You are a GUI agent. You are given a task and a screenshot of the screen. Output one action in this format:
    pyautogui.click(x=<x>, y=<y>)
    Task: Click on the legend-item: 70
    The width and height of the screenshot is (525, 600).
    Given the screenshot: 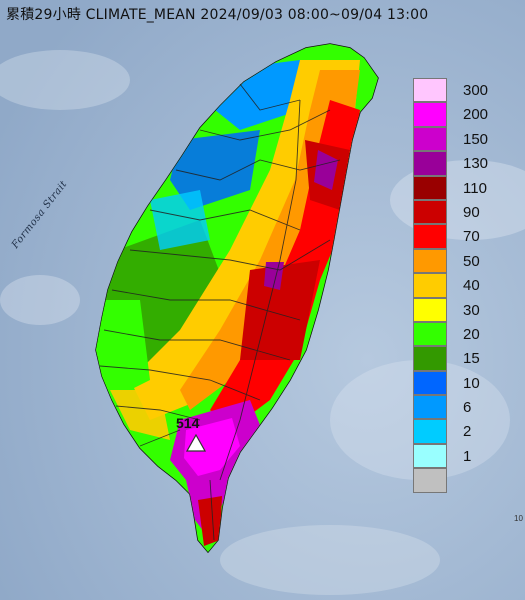 What is the action you would take?
    pyautogui.click(x=458, y=236)
    